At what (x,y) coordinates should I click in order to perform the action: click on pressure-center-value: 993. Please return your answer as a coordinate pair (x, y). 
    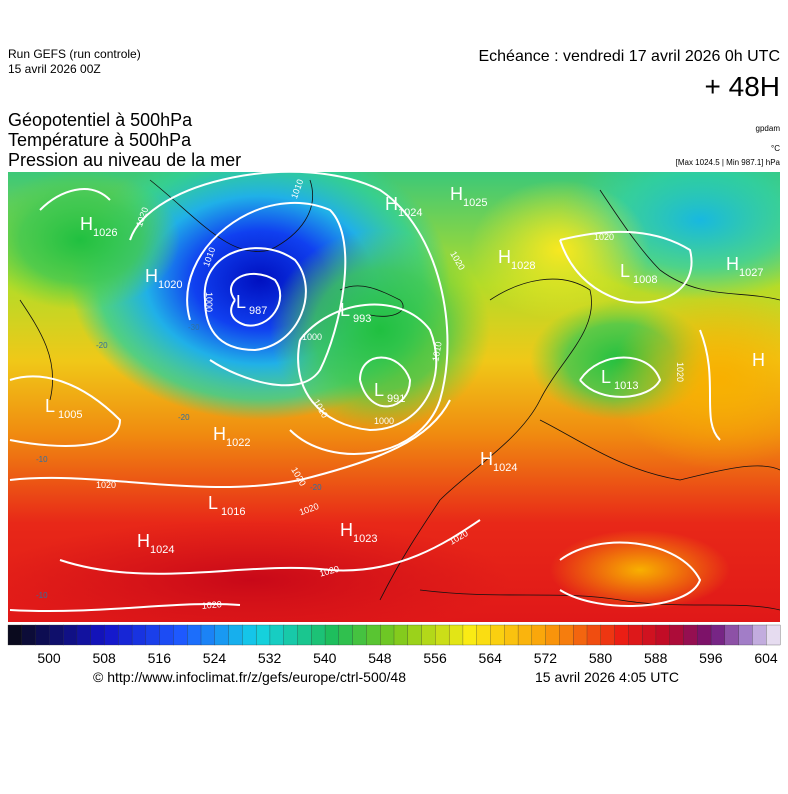
    Looking at the image, I should click on (362, 319).